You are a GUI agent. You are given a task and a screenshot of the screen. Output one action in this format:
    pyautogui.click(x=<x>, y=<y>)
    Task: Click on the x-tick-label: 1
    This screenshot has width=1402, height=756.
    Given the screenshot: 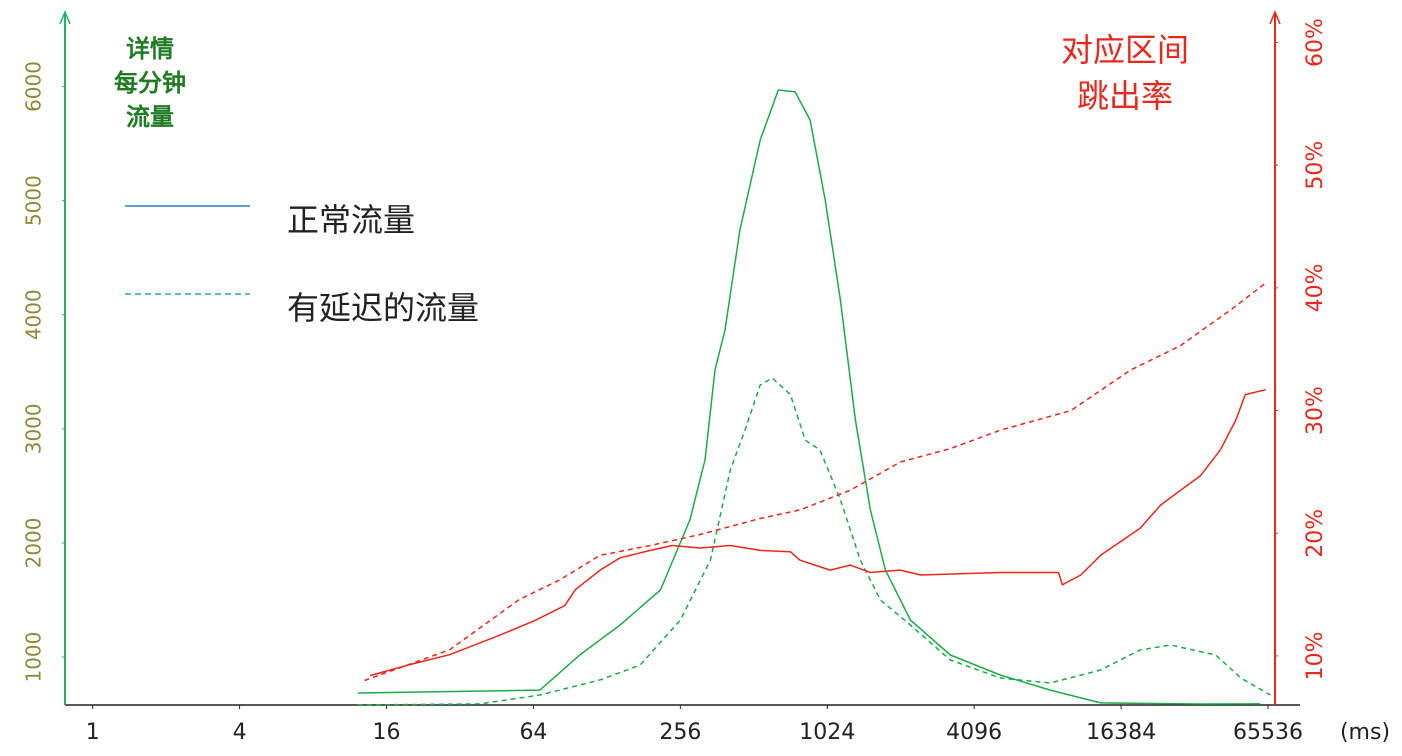 What is the action you would take?
    pyautogui.click(x=93, y=732)
    